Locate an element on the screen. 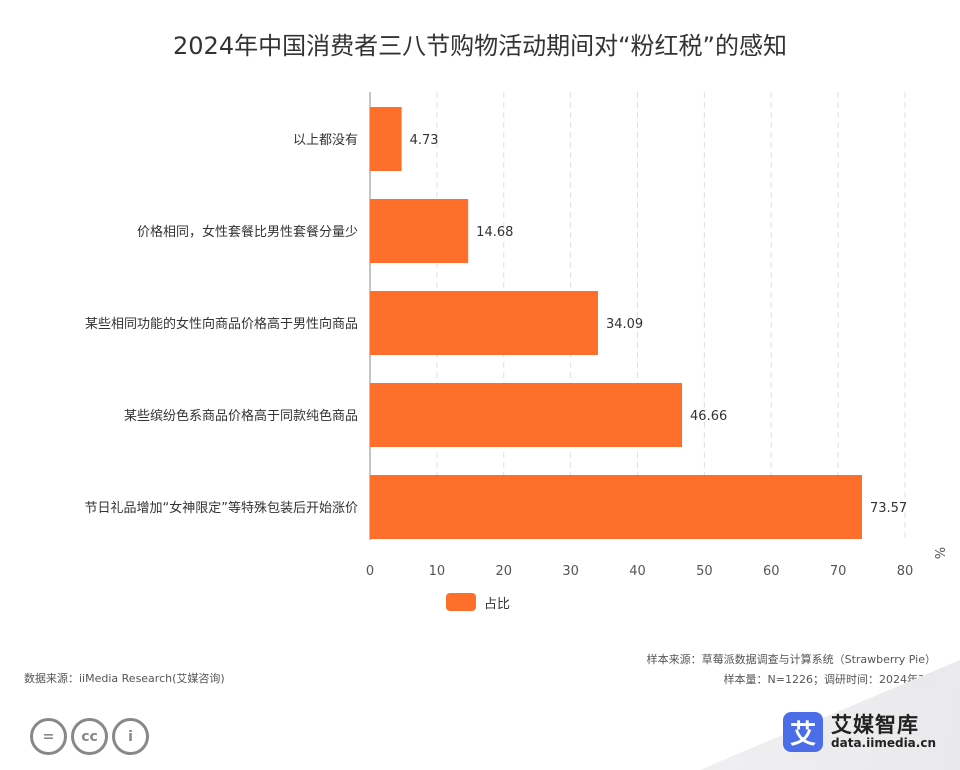 The width and height of the screenshot is (960, 770). legend-swatch is located at coordinates (461, 602).